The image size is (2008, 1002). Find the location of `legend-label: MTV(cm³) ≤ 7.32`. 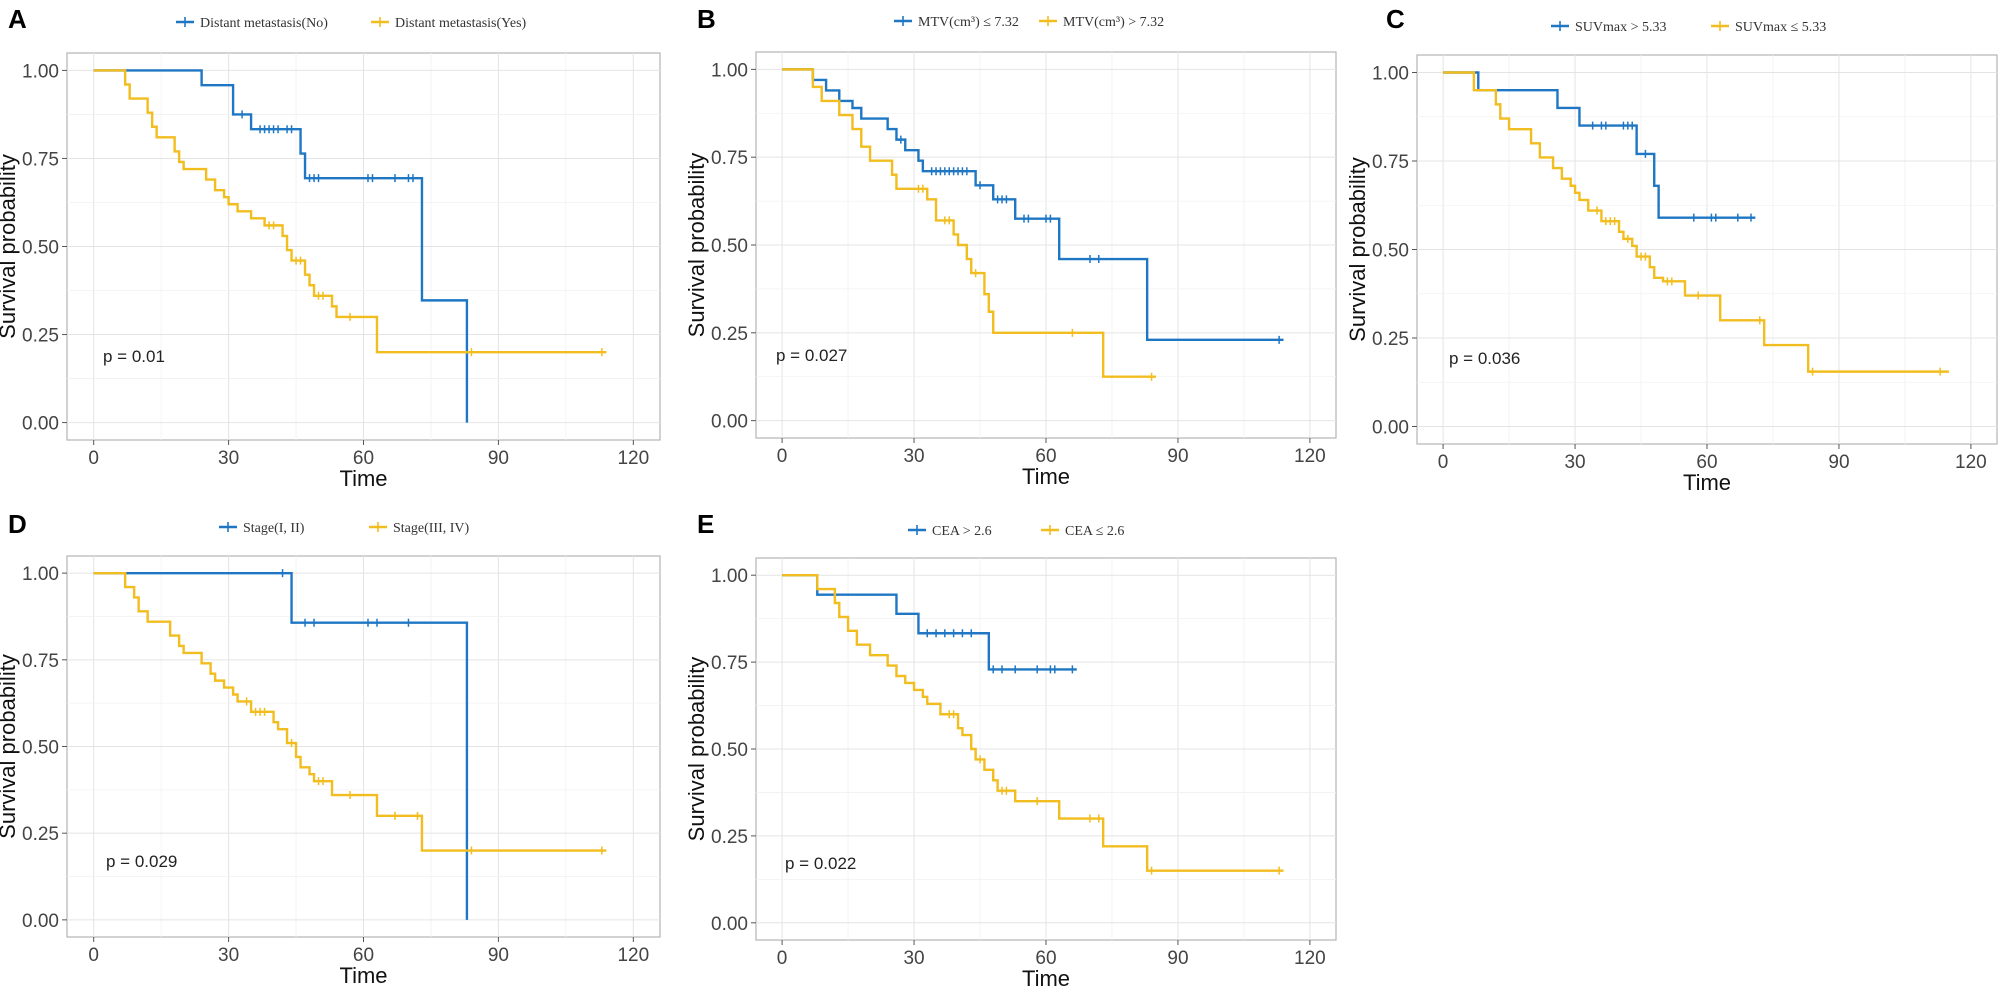

legend-label: MTV(cm³) ≤ 7.32 is located at coordinates (968, 22).